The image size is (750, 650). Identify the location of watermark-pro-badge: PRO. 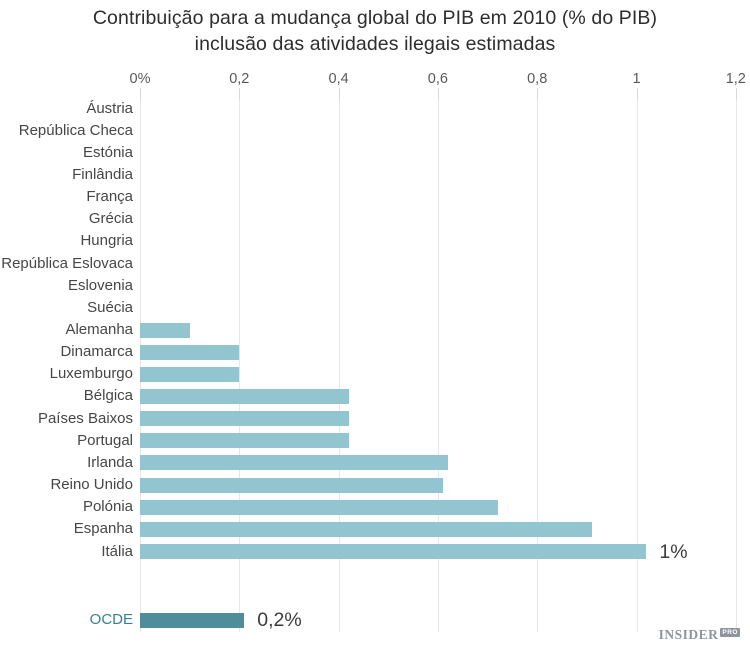
(730, 632).